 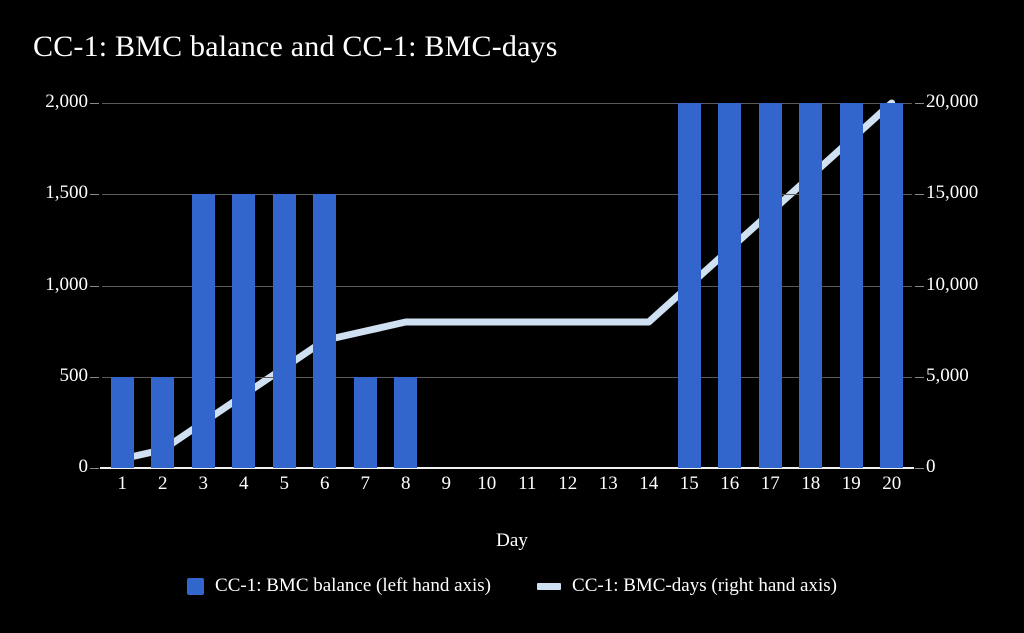 I want to click on x-axis-label-19: 19, so click(x=851, y=483).